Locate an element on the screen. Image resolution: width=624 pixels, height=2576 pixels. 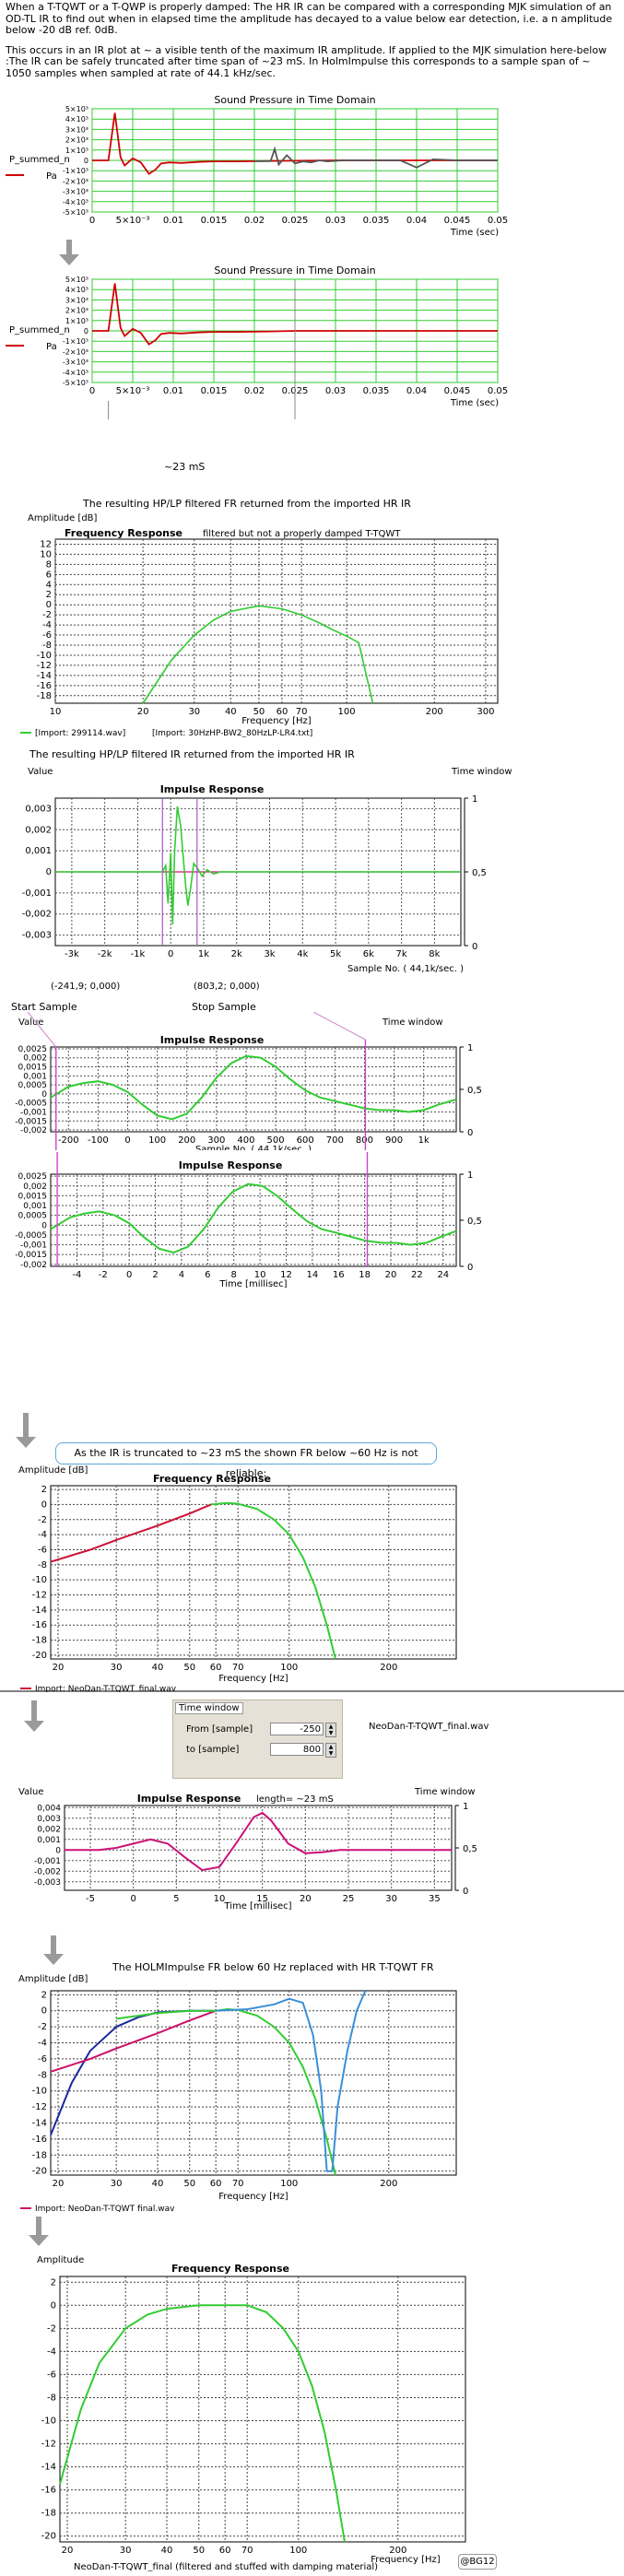
time-window-file: NeoDan-T-TQWT_final.wav is located at coordinates (429, 1727).